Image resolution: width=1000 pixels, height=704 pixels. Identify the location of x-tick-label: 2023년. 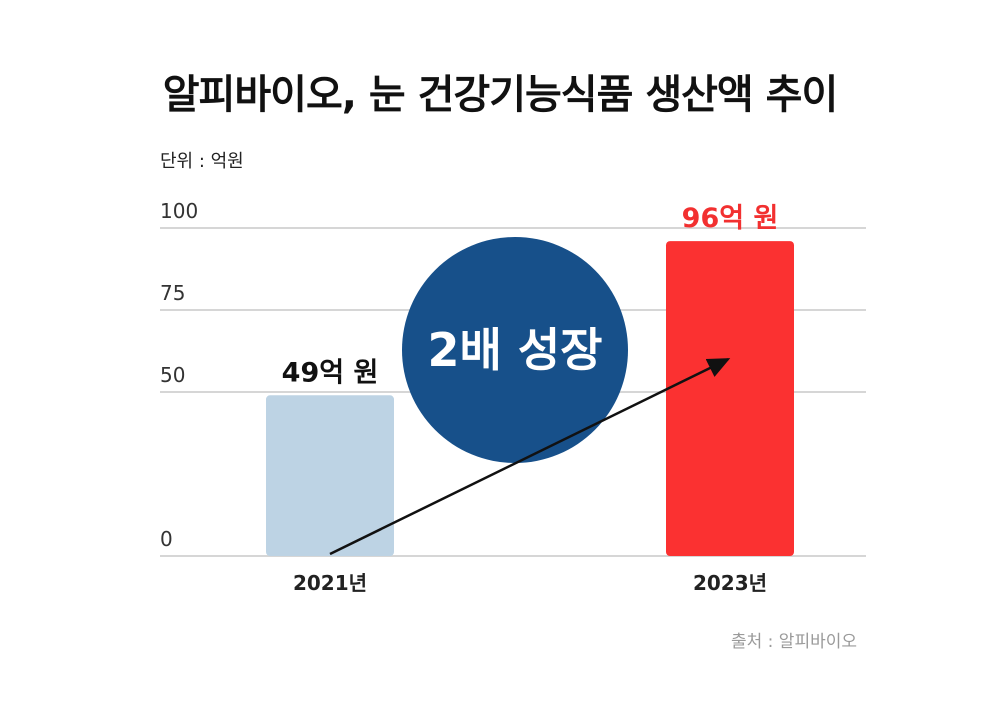
(730, 583).